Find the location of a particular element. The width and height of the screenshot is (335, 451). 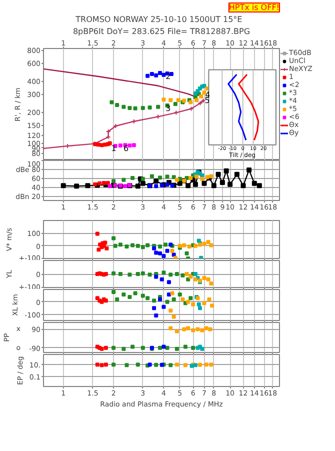

text: HPTx is OFF! is located at coordinates (254, 7).